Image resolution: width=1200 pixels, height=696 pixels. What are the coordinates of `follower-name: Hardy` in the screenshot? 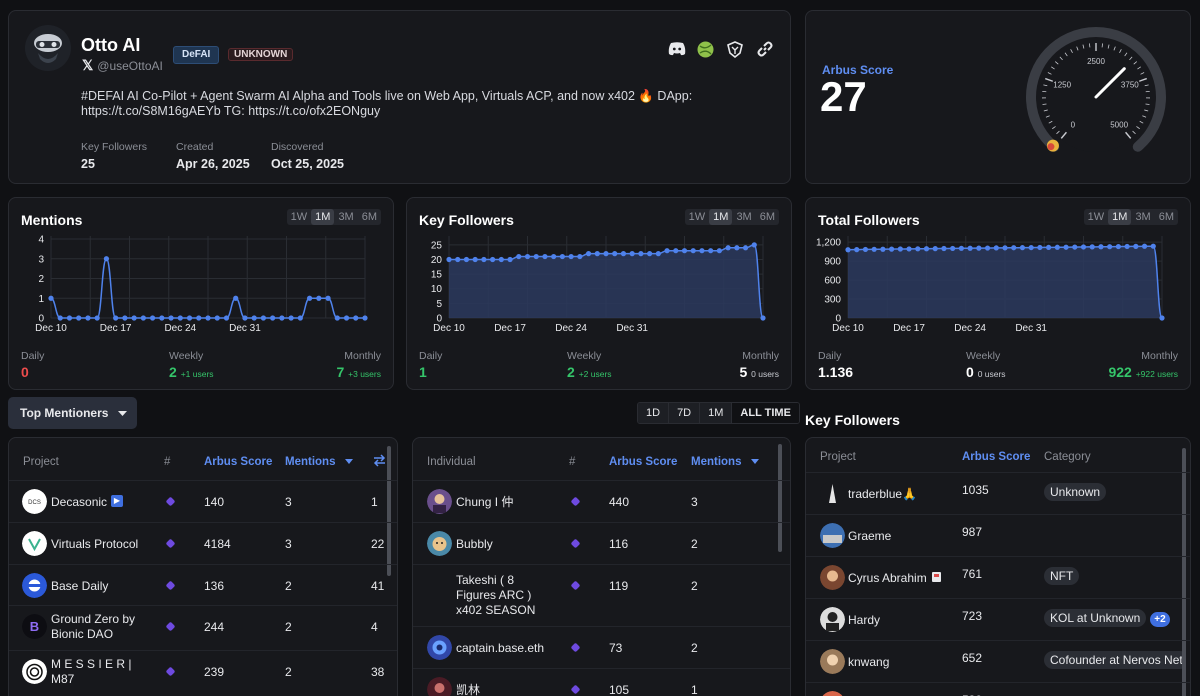 It's located at (864, 620).